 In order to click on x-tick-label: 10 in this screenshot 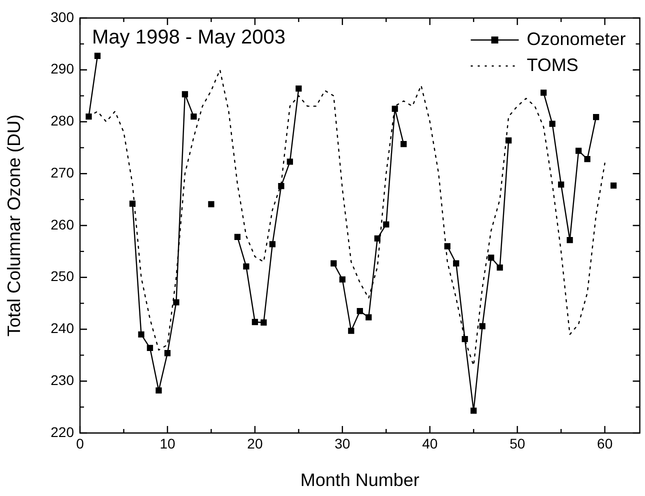, I will do `click(168, 443)`.